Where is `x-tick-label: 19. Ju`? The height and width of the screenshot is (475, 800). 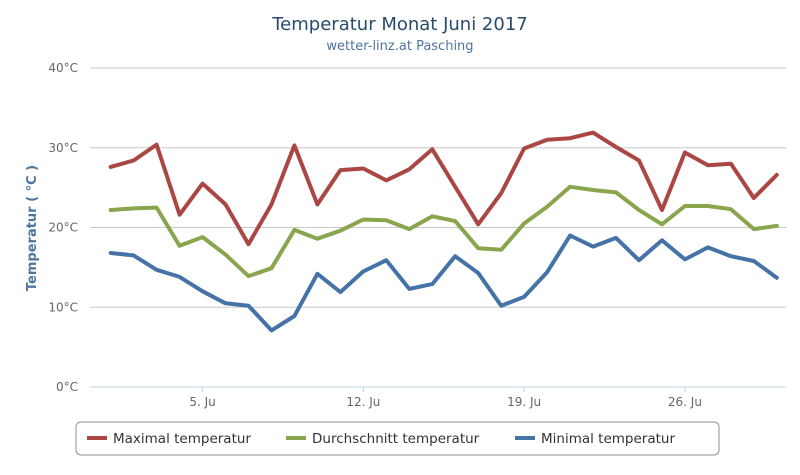 x-tick-label: 19. Ju is located at coordinates (524, 402).